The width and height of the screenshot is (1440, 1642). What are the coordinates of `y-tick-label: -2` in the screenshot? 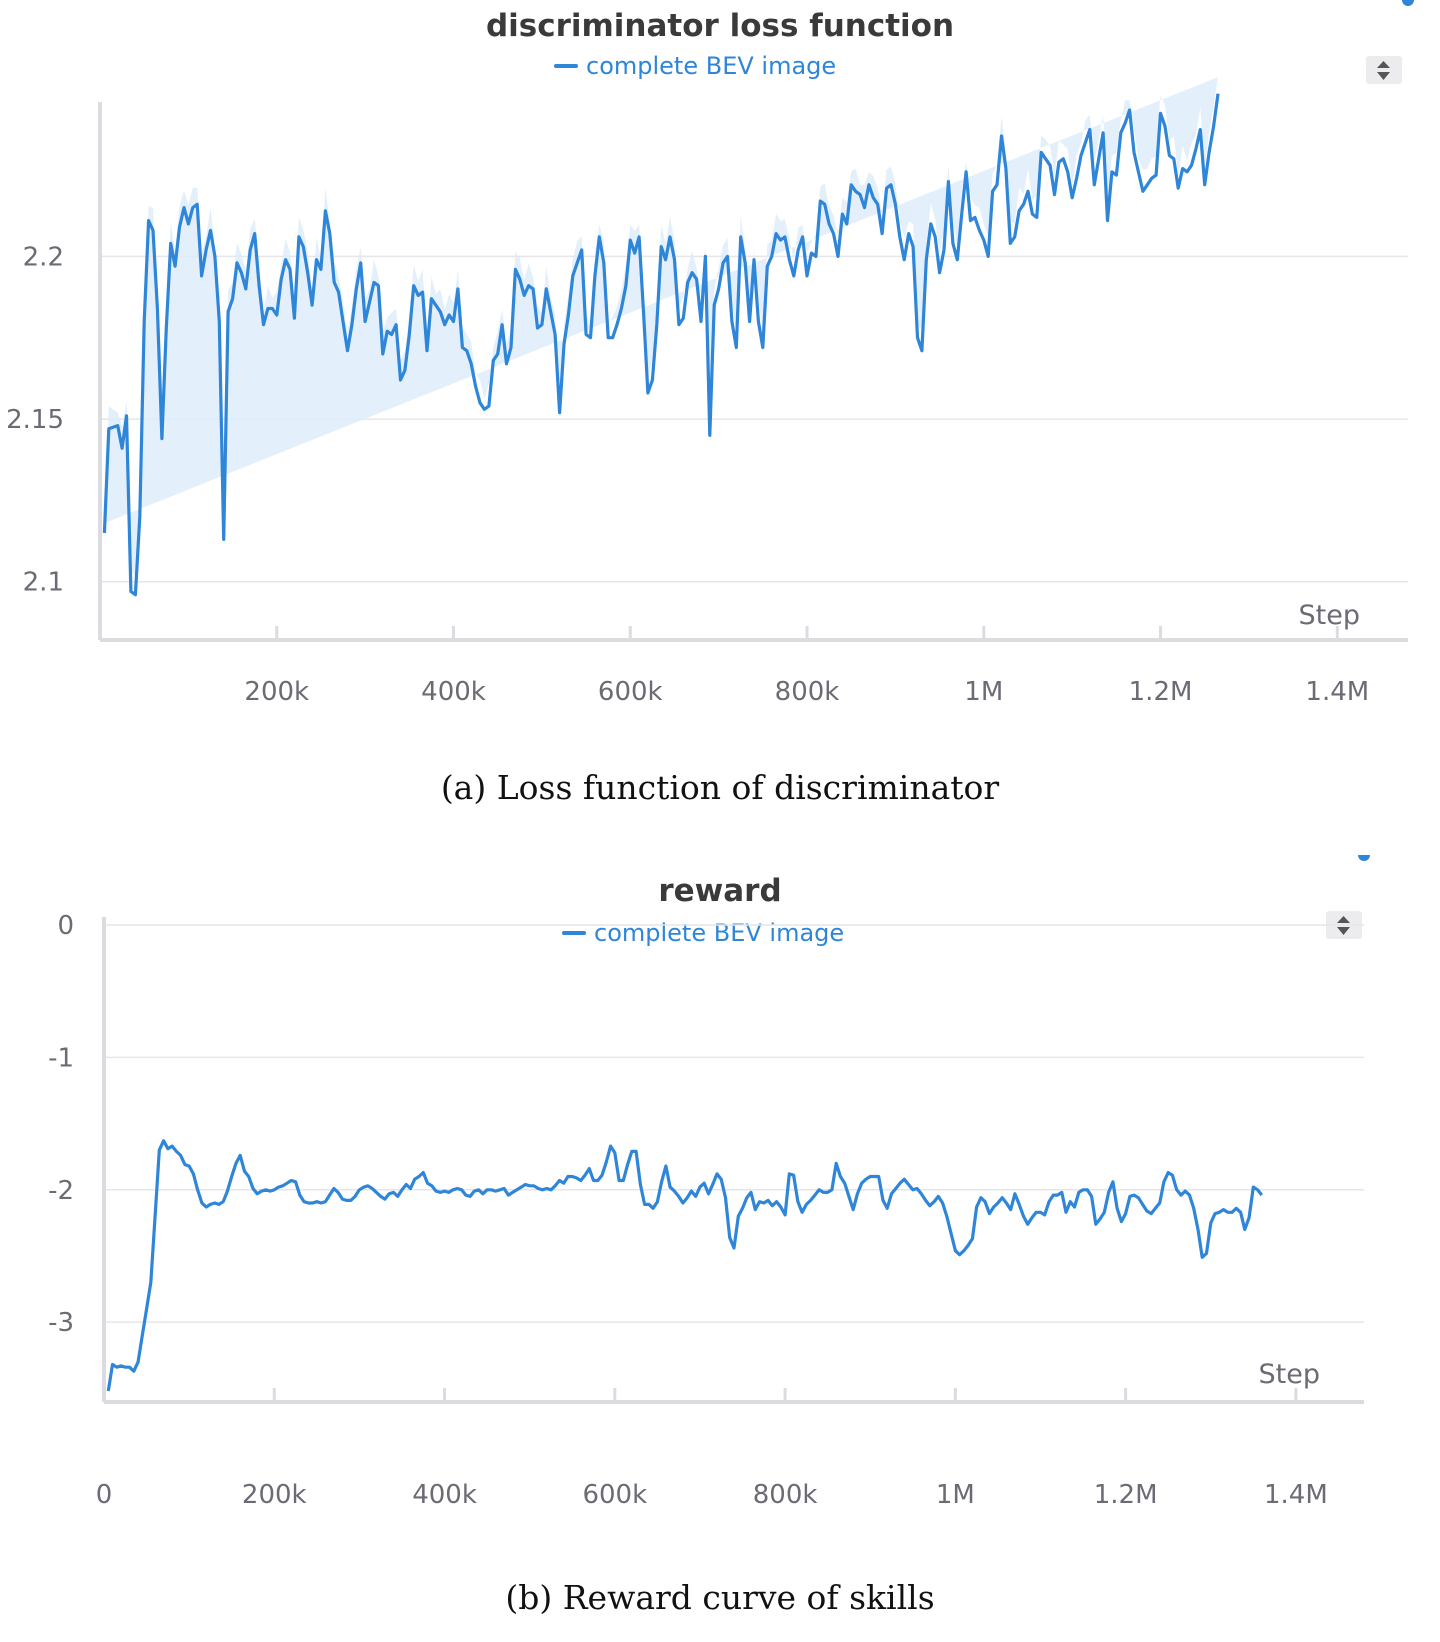 It's located at (61, 1191).